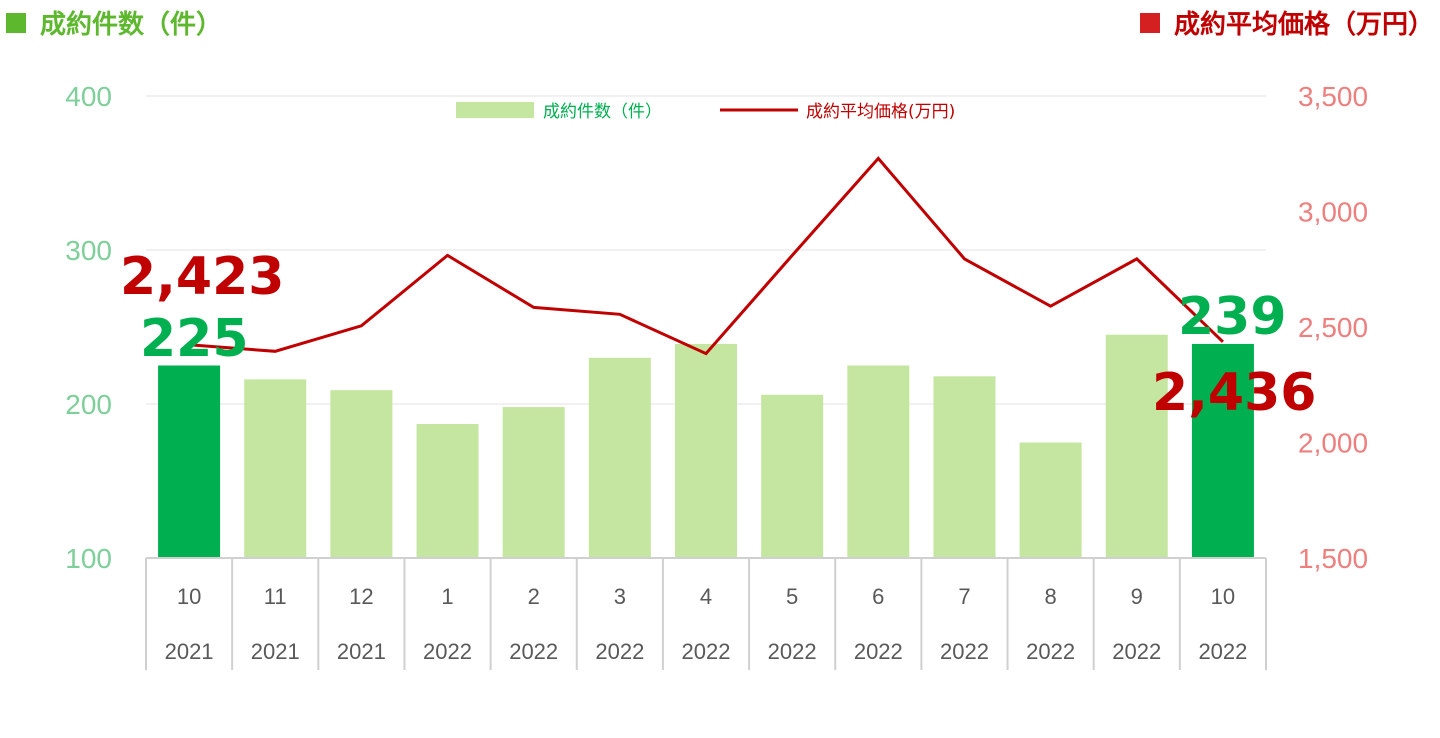  I want to click on right-axis-tick-label: 1,500, so click(1333, 558).